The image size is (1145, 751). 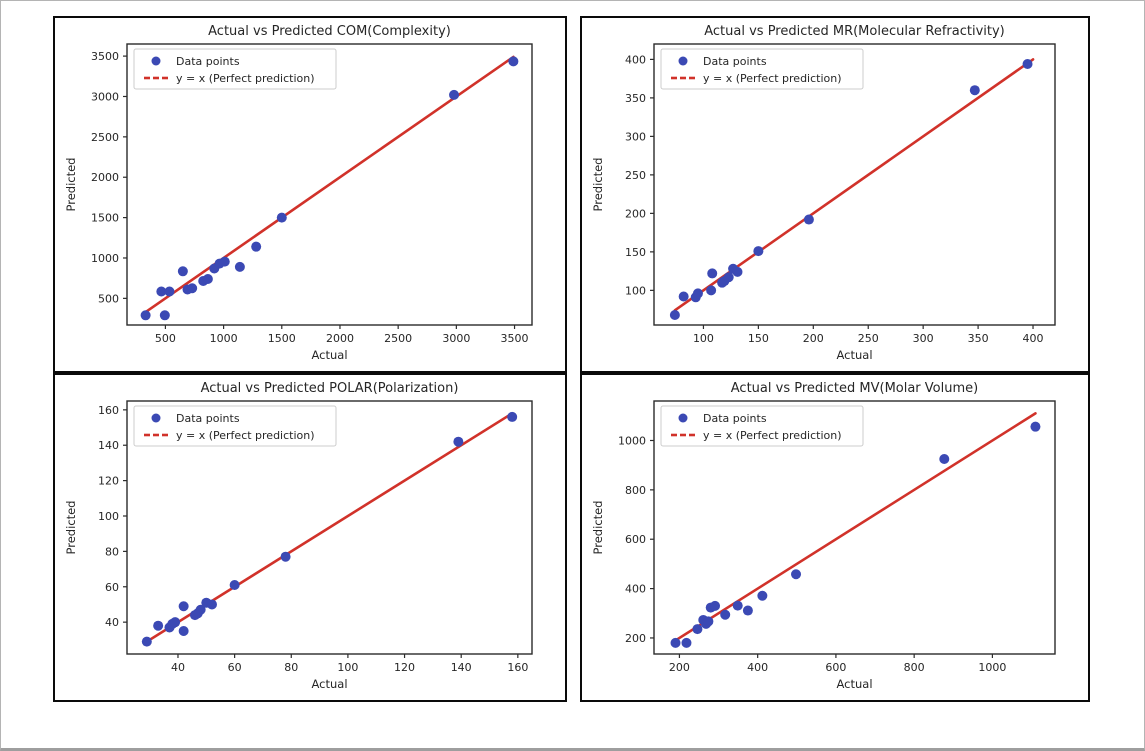 I want to click on identity-line, so click(x=855, y=527).